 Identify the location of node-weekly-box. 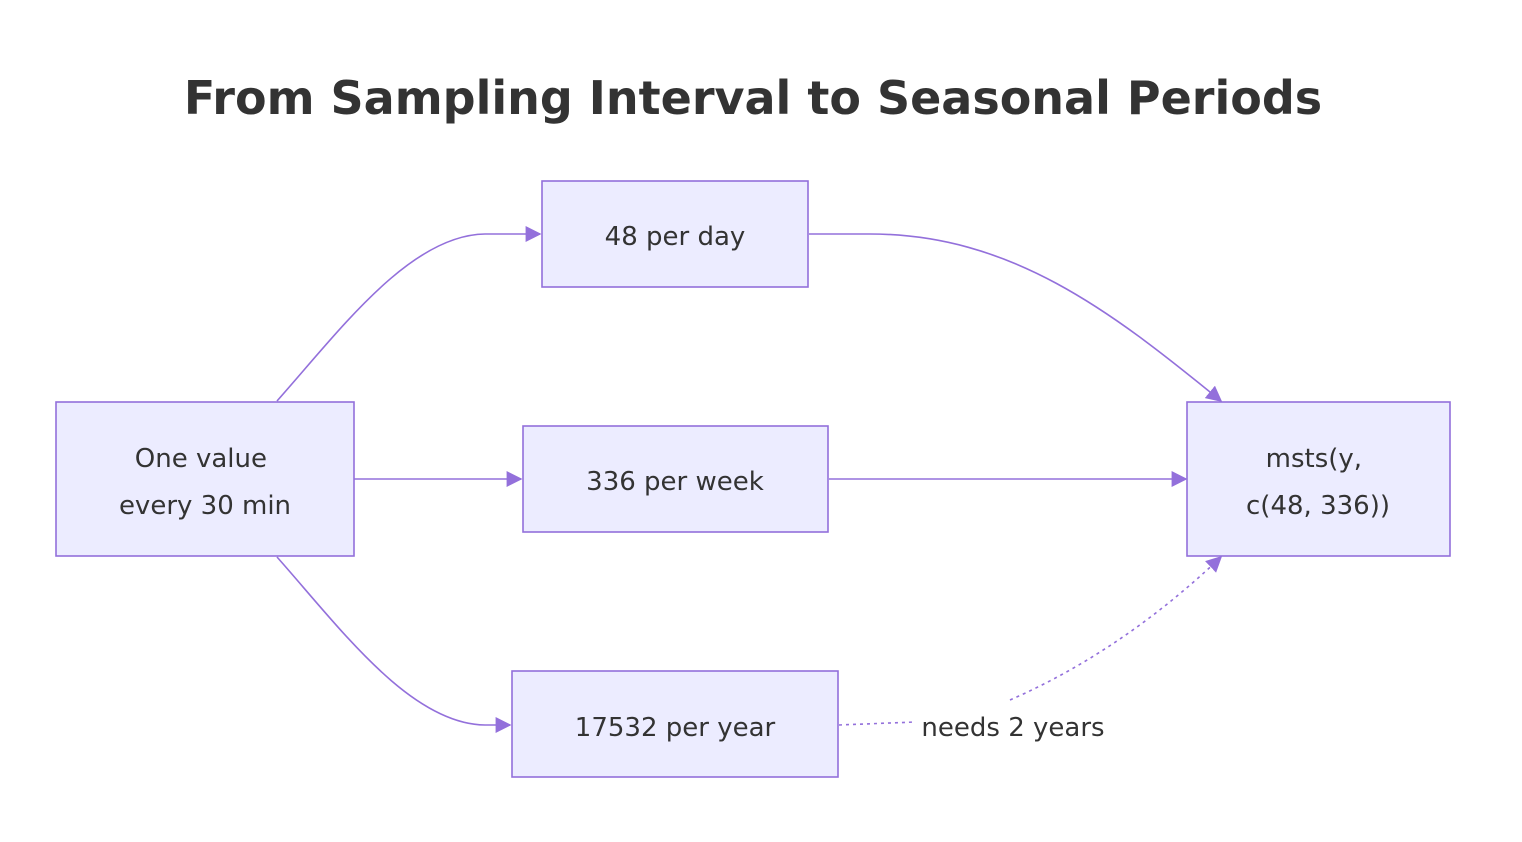
(675, 479).